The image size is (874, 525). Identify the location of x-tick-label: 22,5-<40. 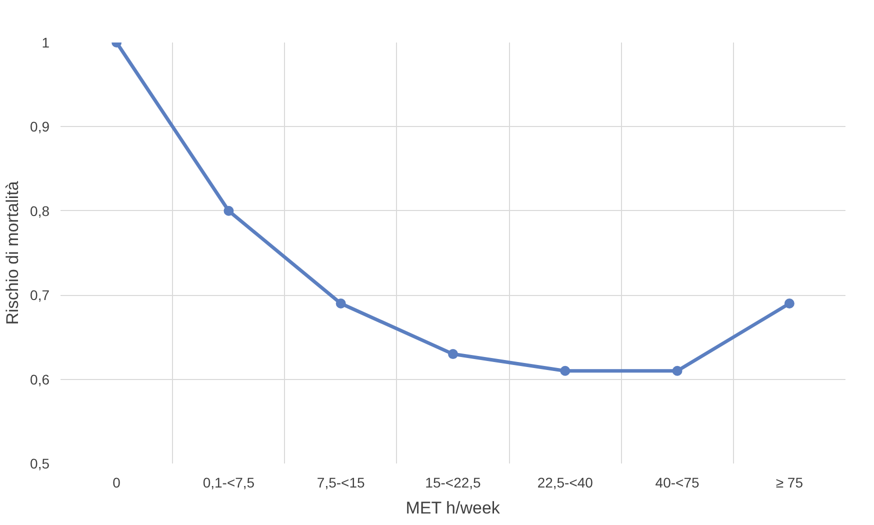
(565, 482).